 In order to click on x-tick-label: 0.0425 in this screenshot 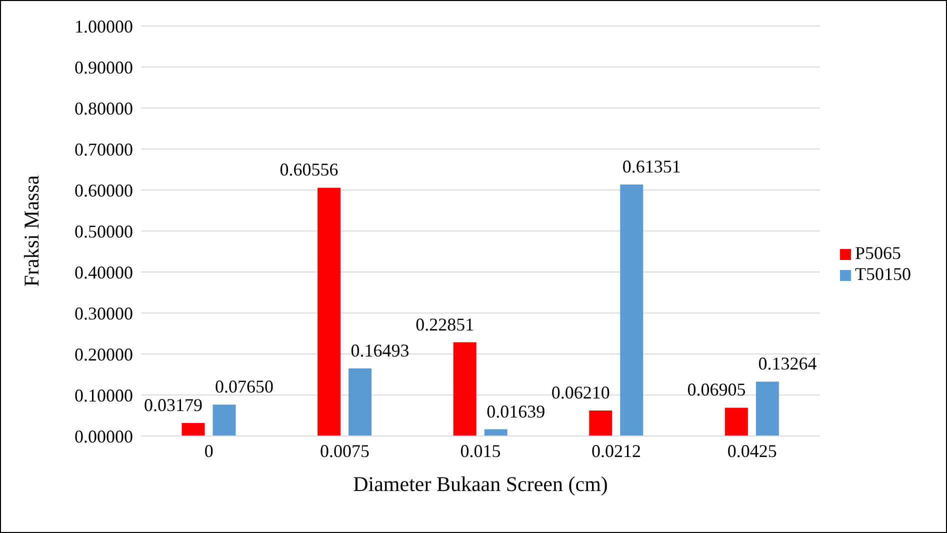, I will do `click(752, 450)`.